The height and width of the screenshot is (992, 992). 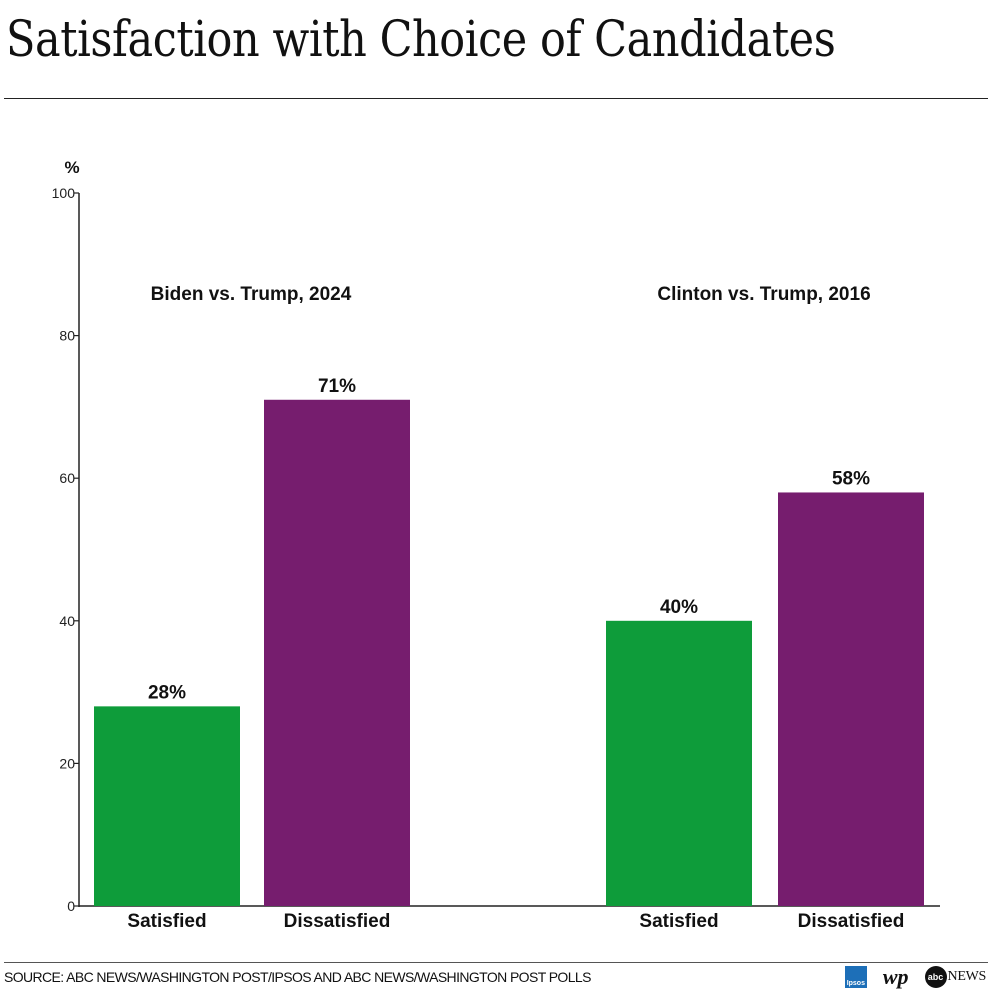 I want to click on abc-news-wordmark: NEWS, so click(x=967, y=976).